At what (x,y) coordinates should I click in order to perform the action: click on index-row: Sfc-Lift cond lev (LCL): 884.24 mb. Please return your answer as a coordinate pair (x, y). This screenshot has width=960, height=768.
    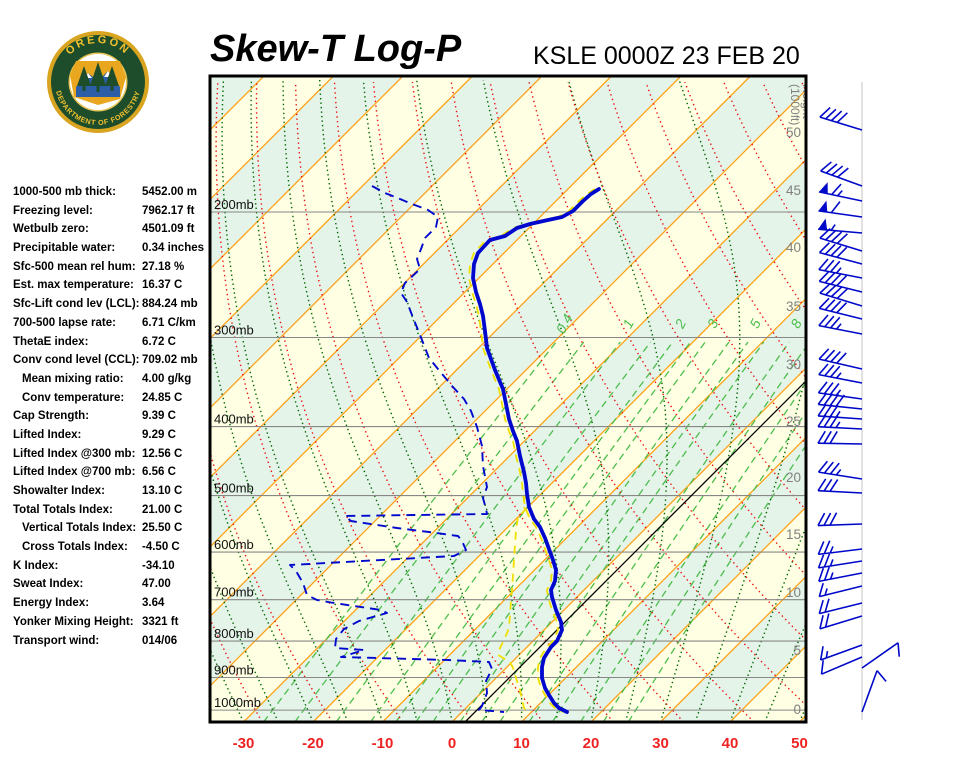
    Looking at the image, I should click on (113, 304).